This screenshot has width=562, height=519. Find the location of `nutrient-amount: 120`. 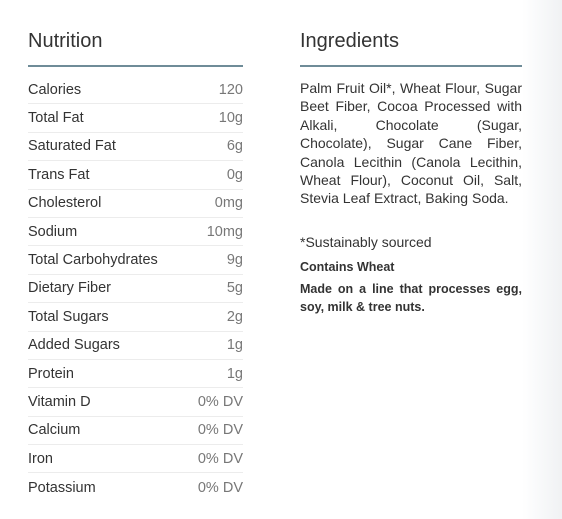

nutrient-amount: 120 is located at coordinates (230, 89).